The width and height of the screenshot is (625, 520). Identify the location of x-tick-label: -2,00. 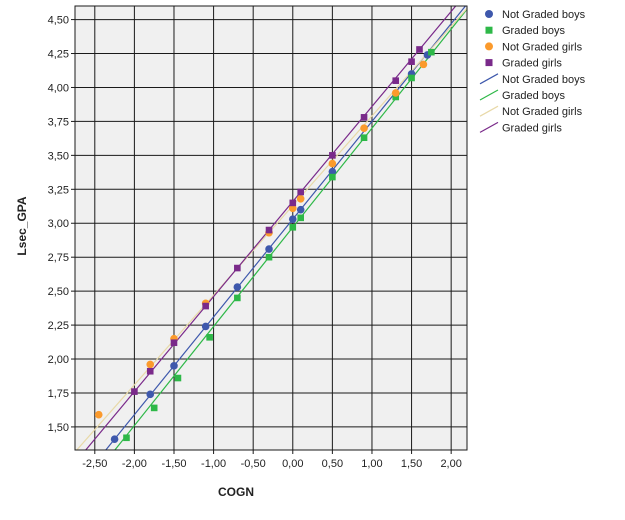
(134, 464).